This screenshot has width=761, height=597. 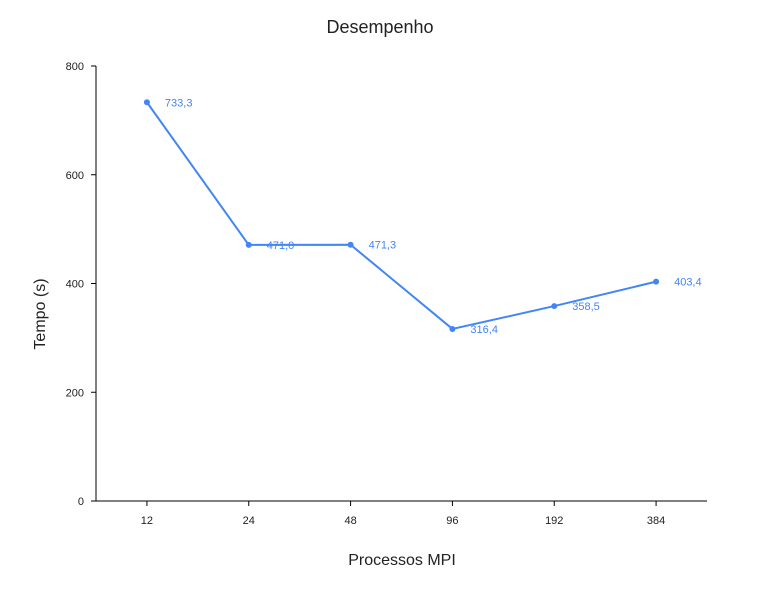 I want to click on data-label: 471,3, so click(x=383, y=246).